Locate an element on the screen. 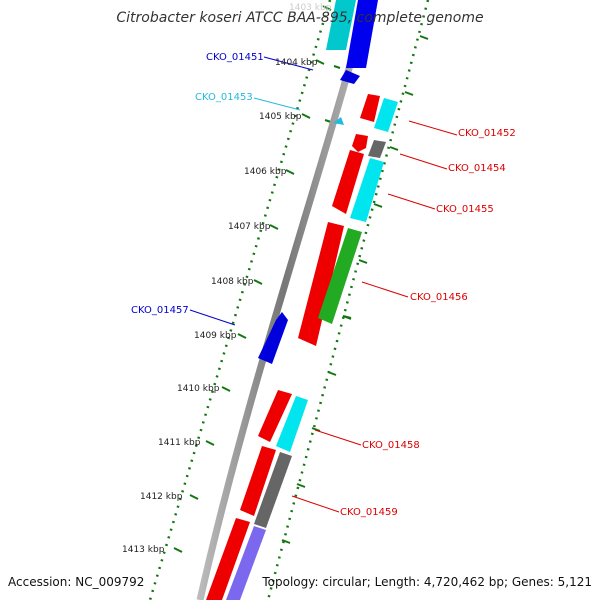  gene-cko01452-red is located at coordinates (370, 108).